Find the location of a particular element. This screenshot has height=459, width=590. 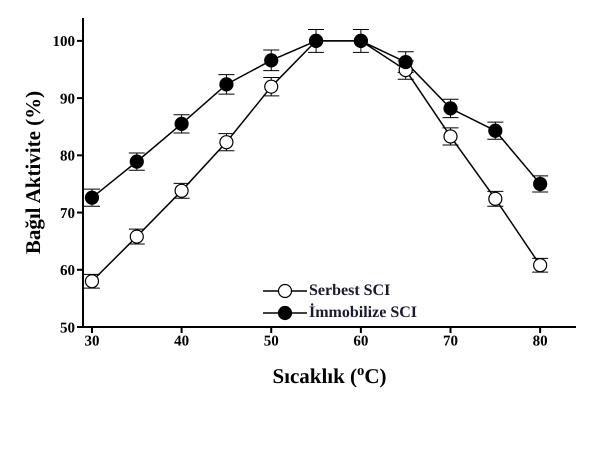

legend-label: Serbest SCI is located at coordinates (349, 291).